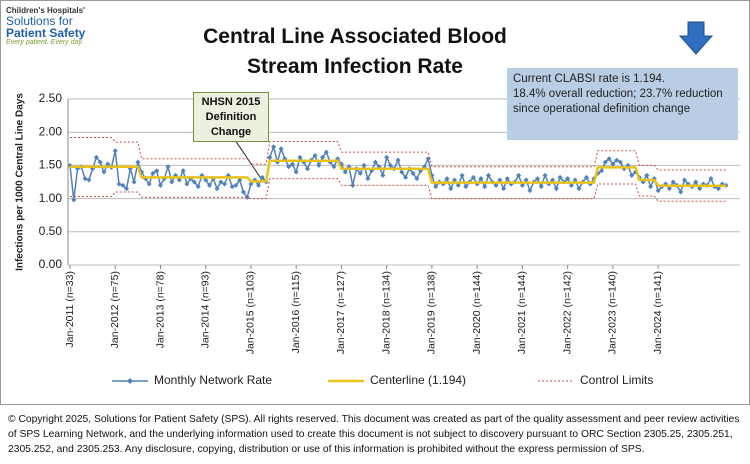  What do you see at coordinates (296, 312) in the screenshot?
I see `x-tick-label: Jan-2016 (n=115)` at bounding box center [296, 312].